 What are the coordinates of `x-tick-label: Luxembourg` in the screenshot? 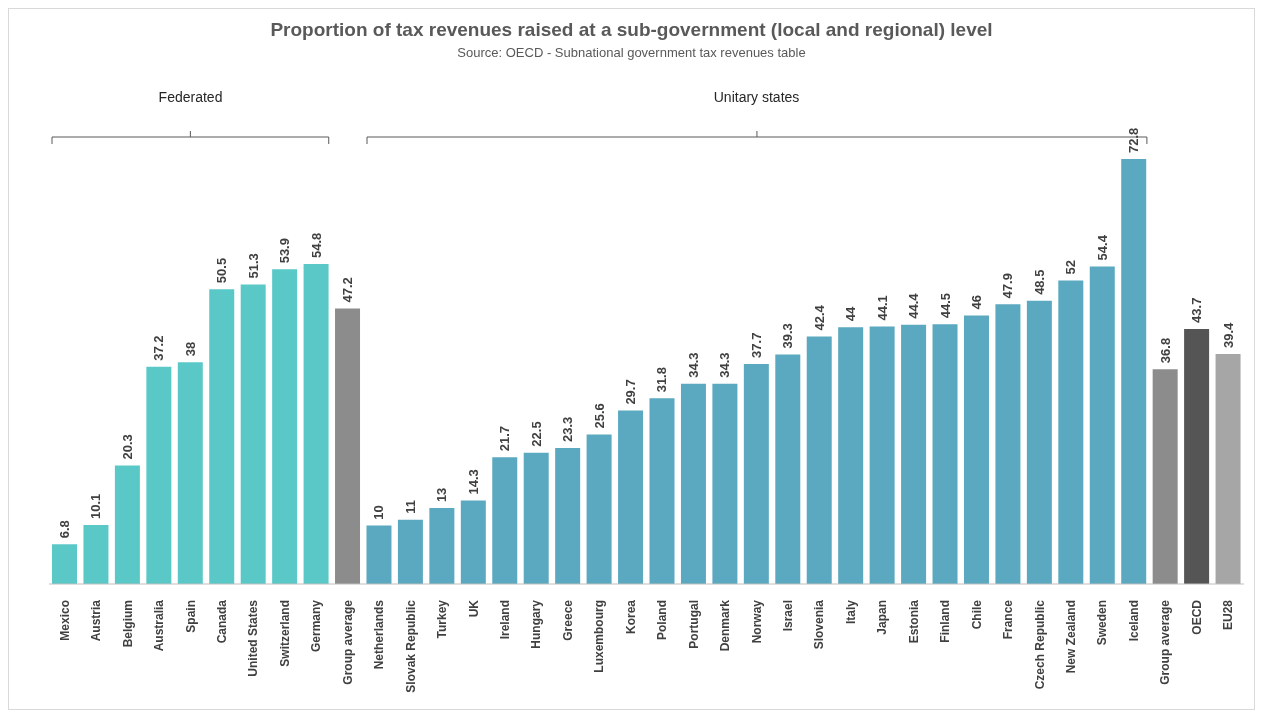 It's located at (599, 636).